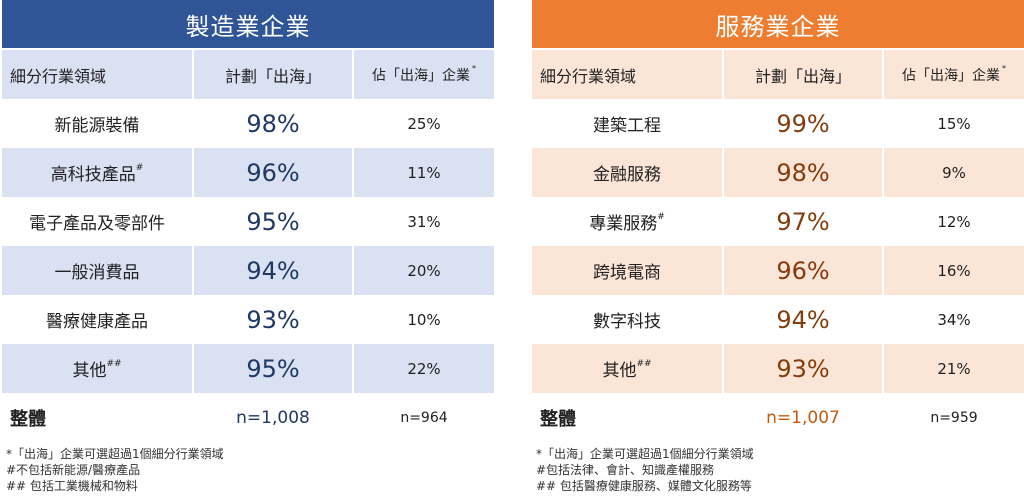 The width and height of the screenshot is (1024, 500). I want to click on share-percent: 31%, so click(424, 221).